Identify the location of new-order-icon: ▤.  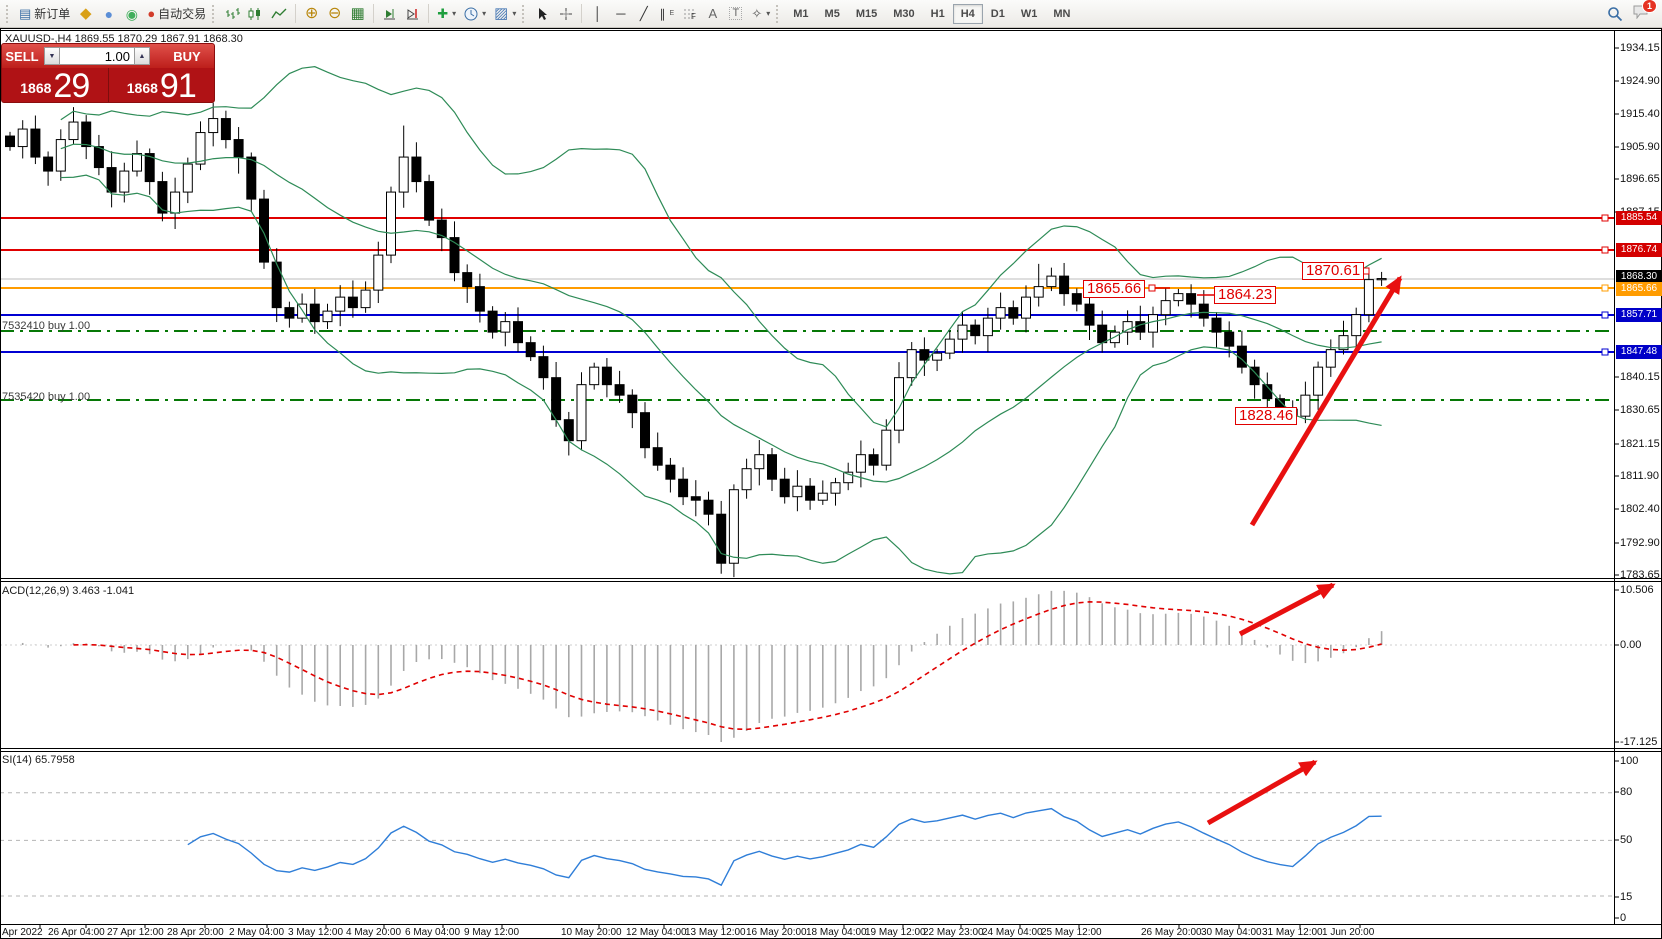
(25, 13).